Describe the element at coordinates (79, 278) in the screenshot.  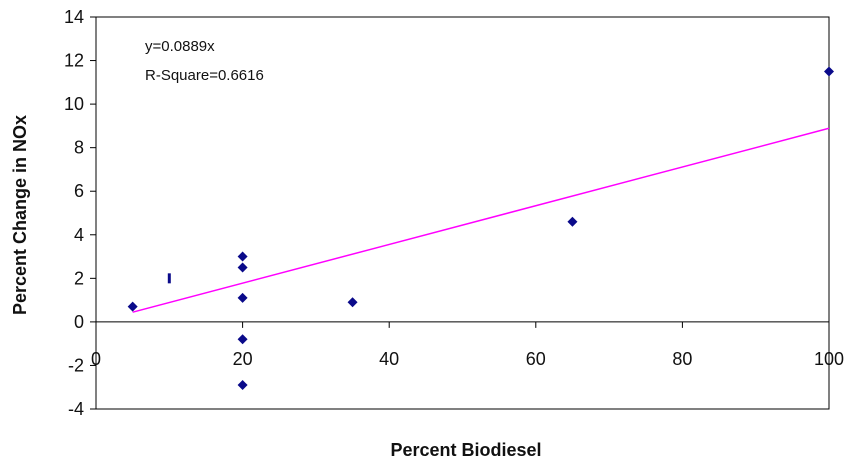
I see `y-tick-label: 2` at that location.